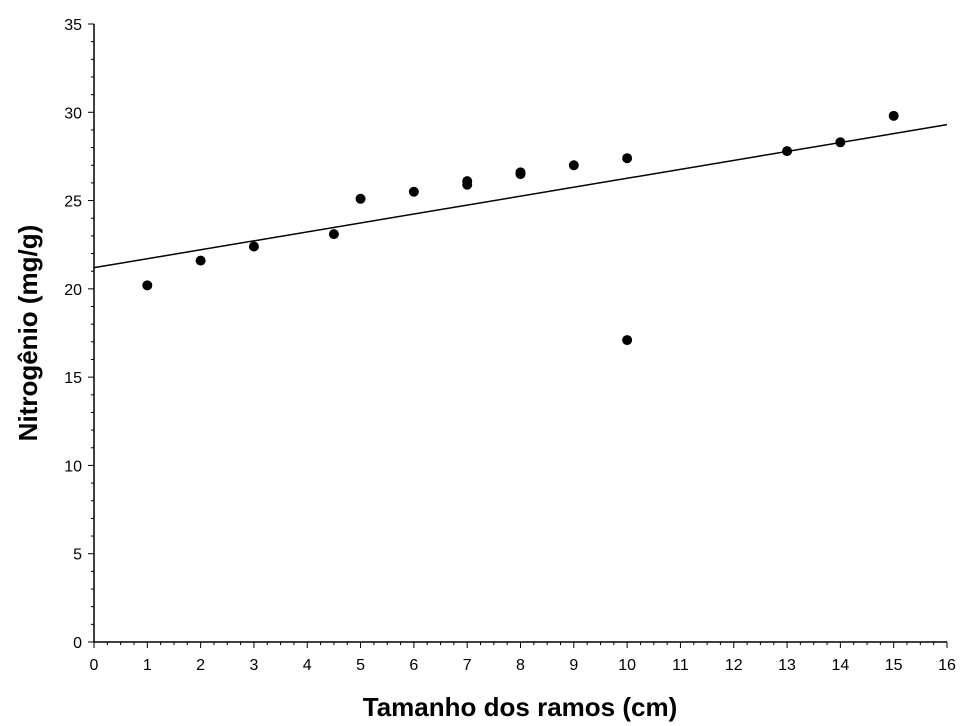 The image size is (963, 726). Describe the element at coordinates (894, 665) in the screenshot. I see `x-tick-label: 15` at that location.